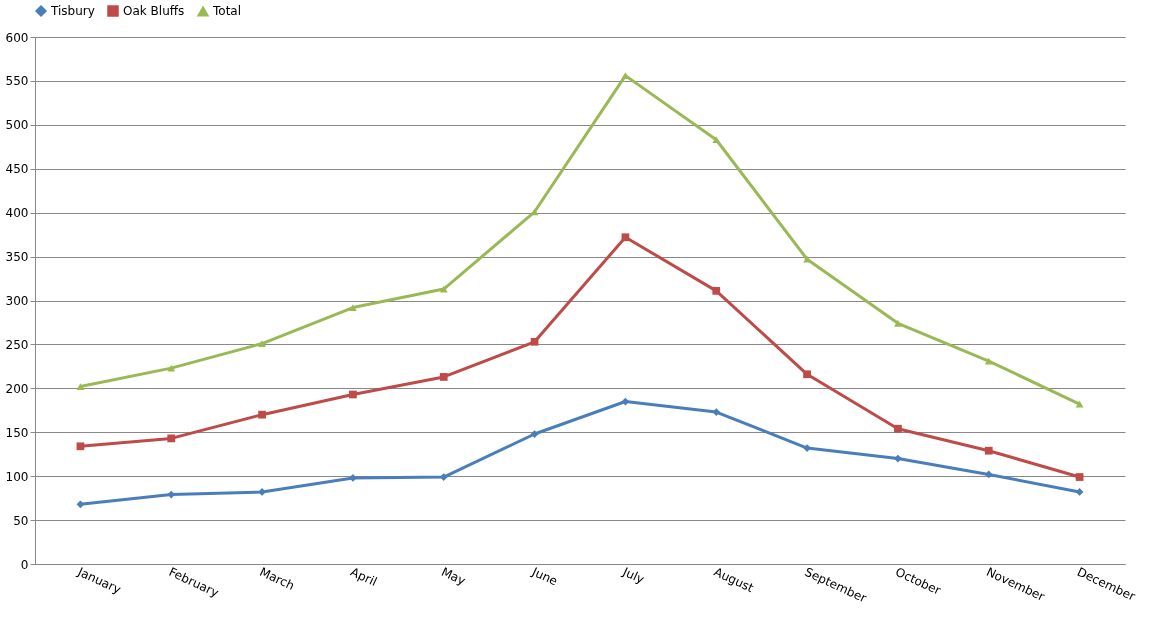  I want to click on y-tick-label: 100, so click(17, 476).